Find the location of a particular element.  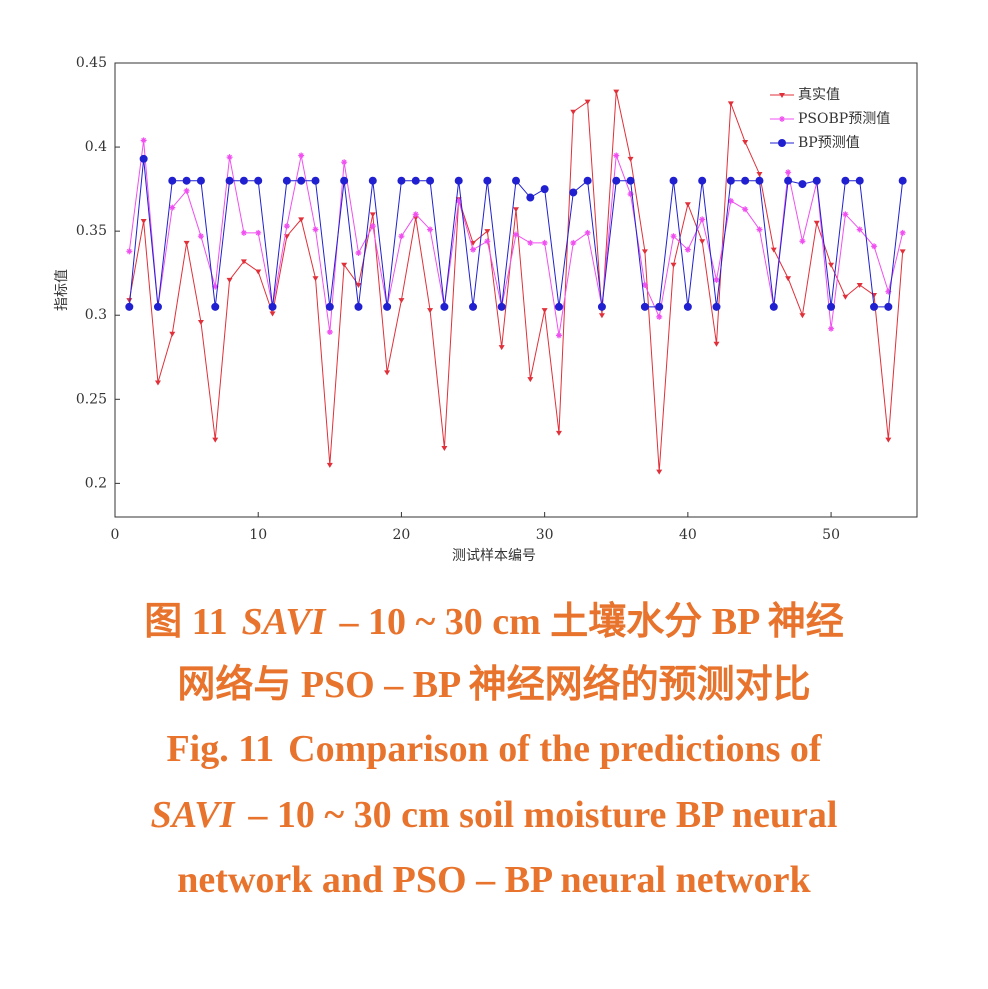

caption-text: 图 11 is located at coordinates (185, 622).